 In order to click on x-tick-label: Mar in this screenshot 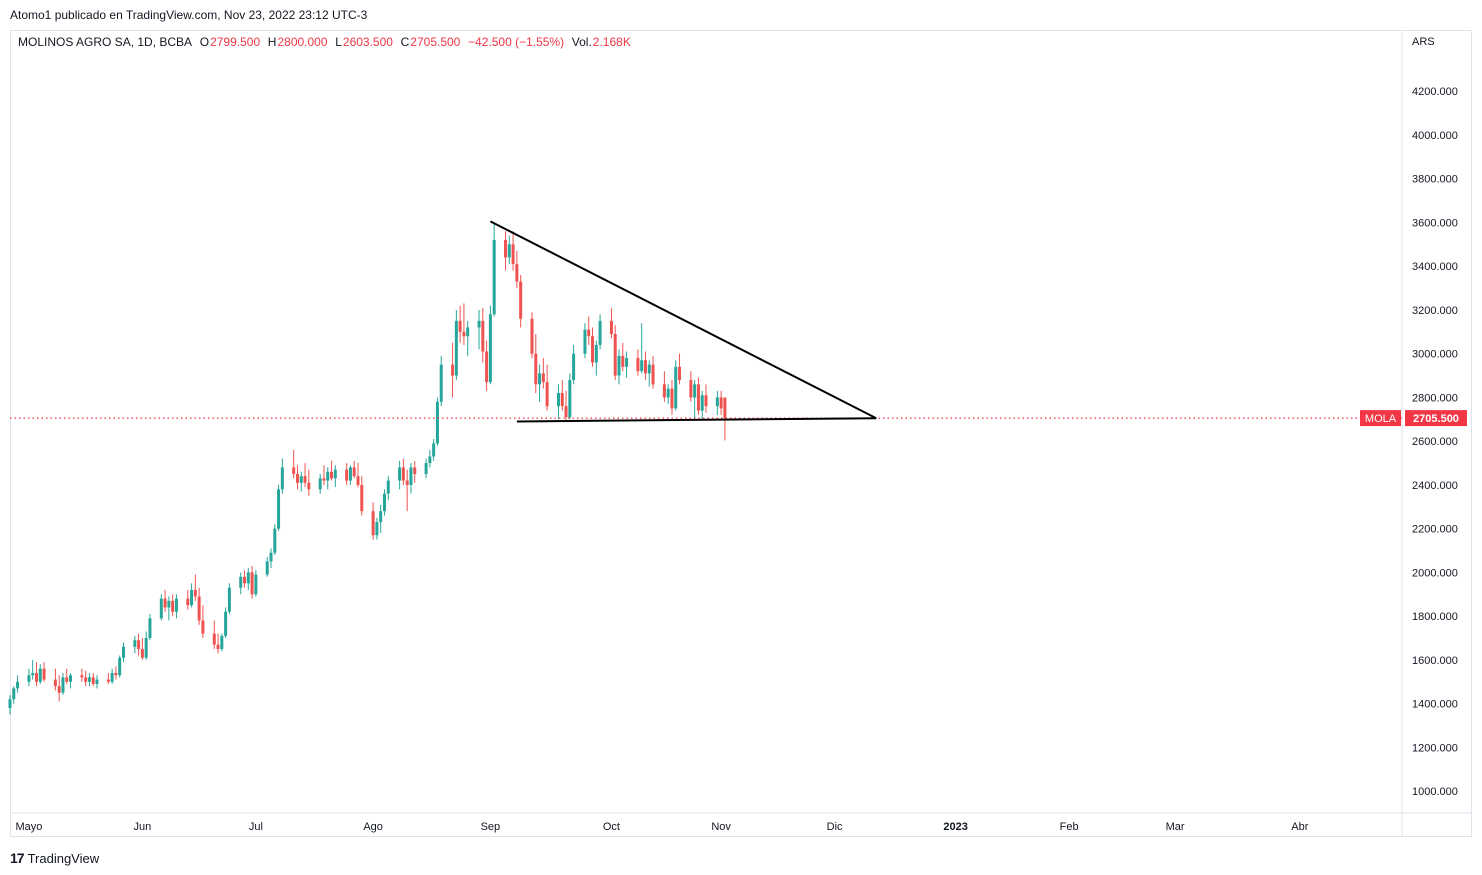, I will do `click(1175, 827)`.